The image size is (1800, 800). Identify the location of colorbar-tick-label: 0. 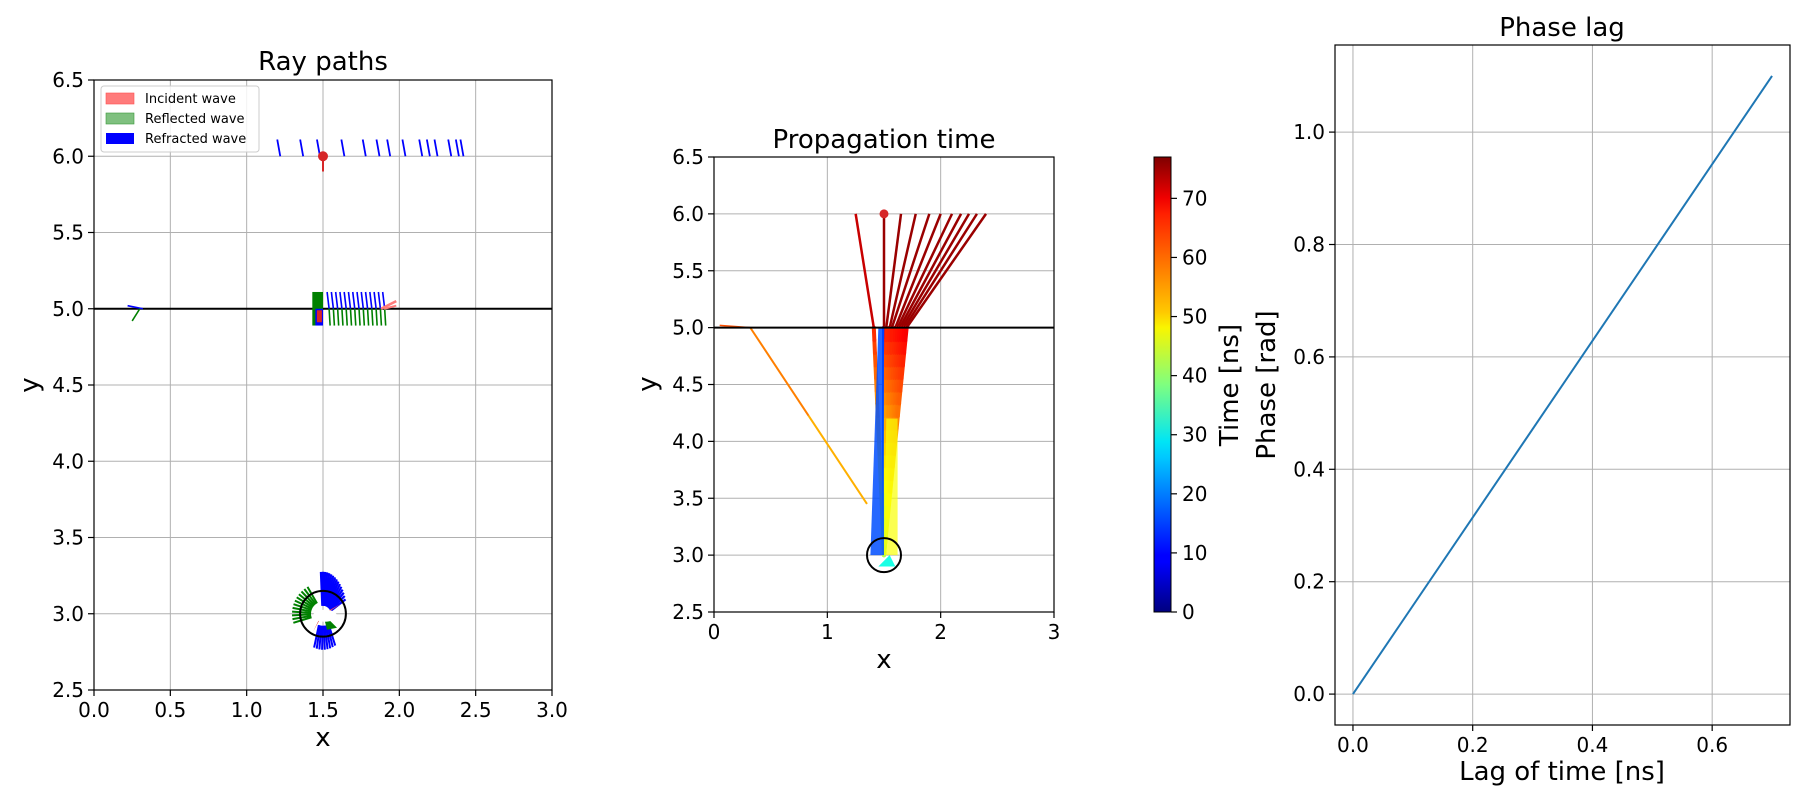
(1188, 612).